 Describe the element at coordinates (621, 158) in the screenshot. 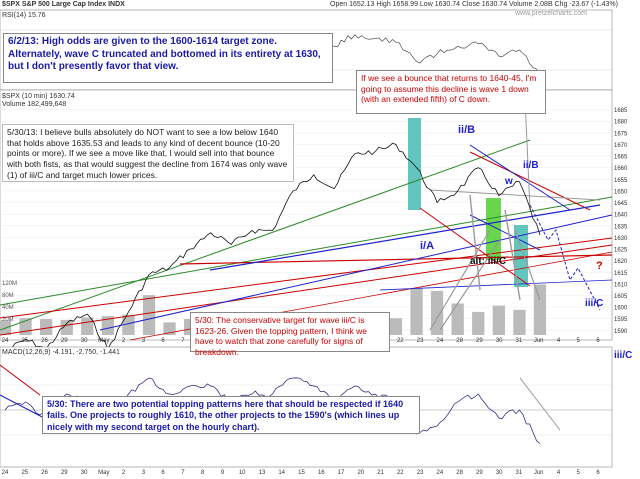

I see `price-tick-label: 1665` at that location.